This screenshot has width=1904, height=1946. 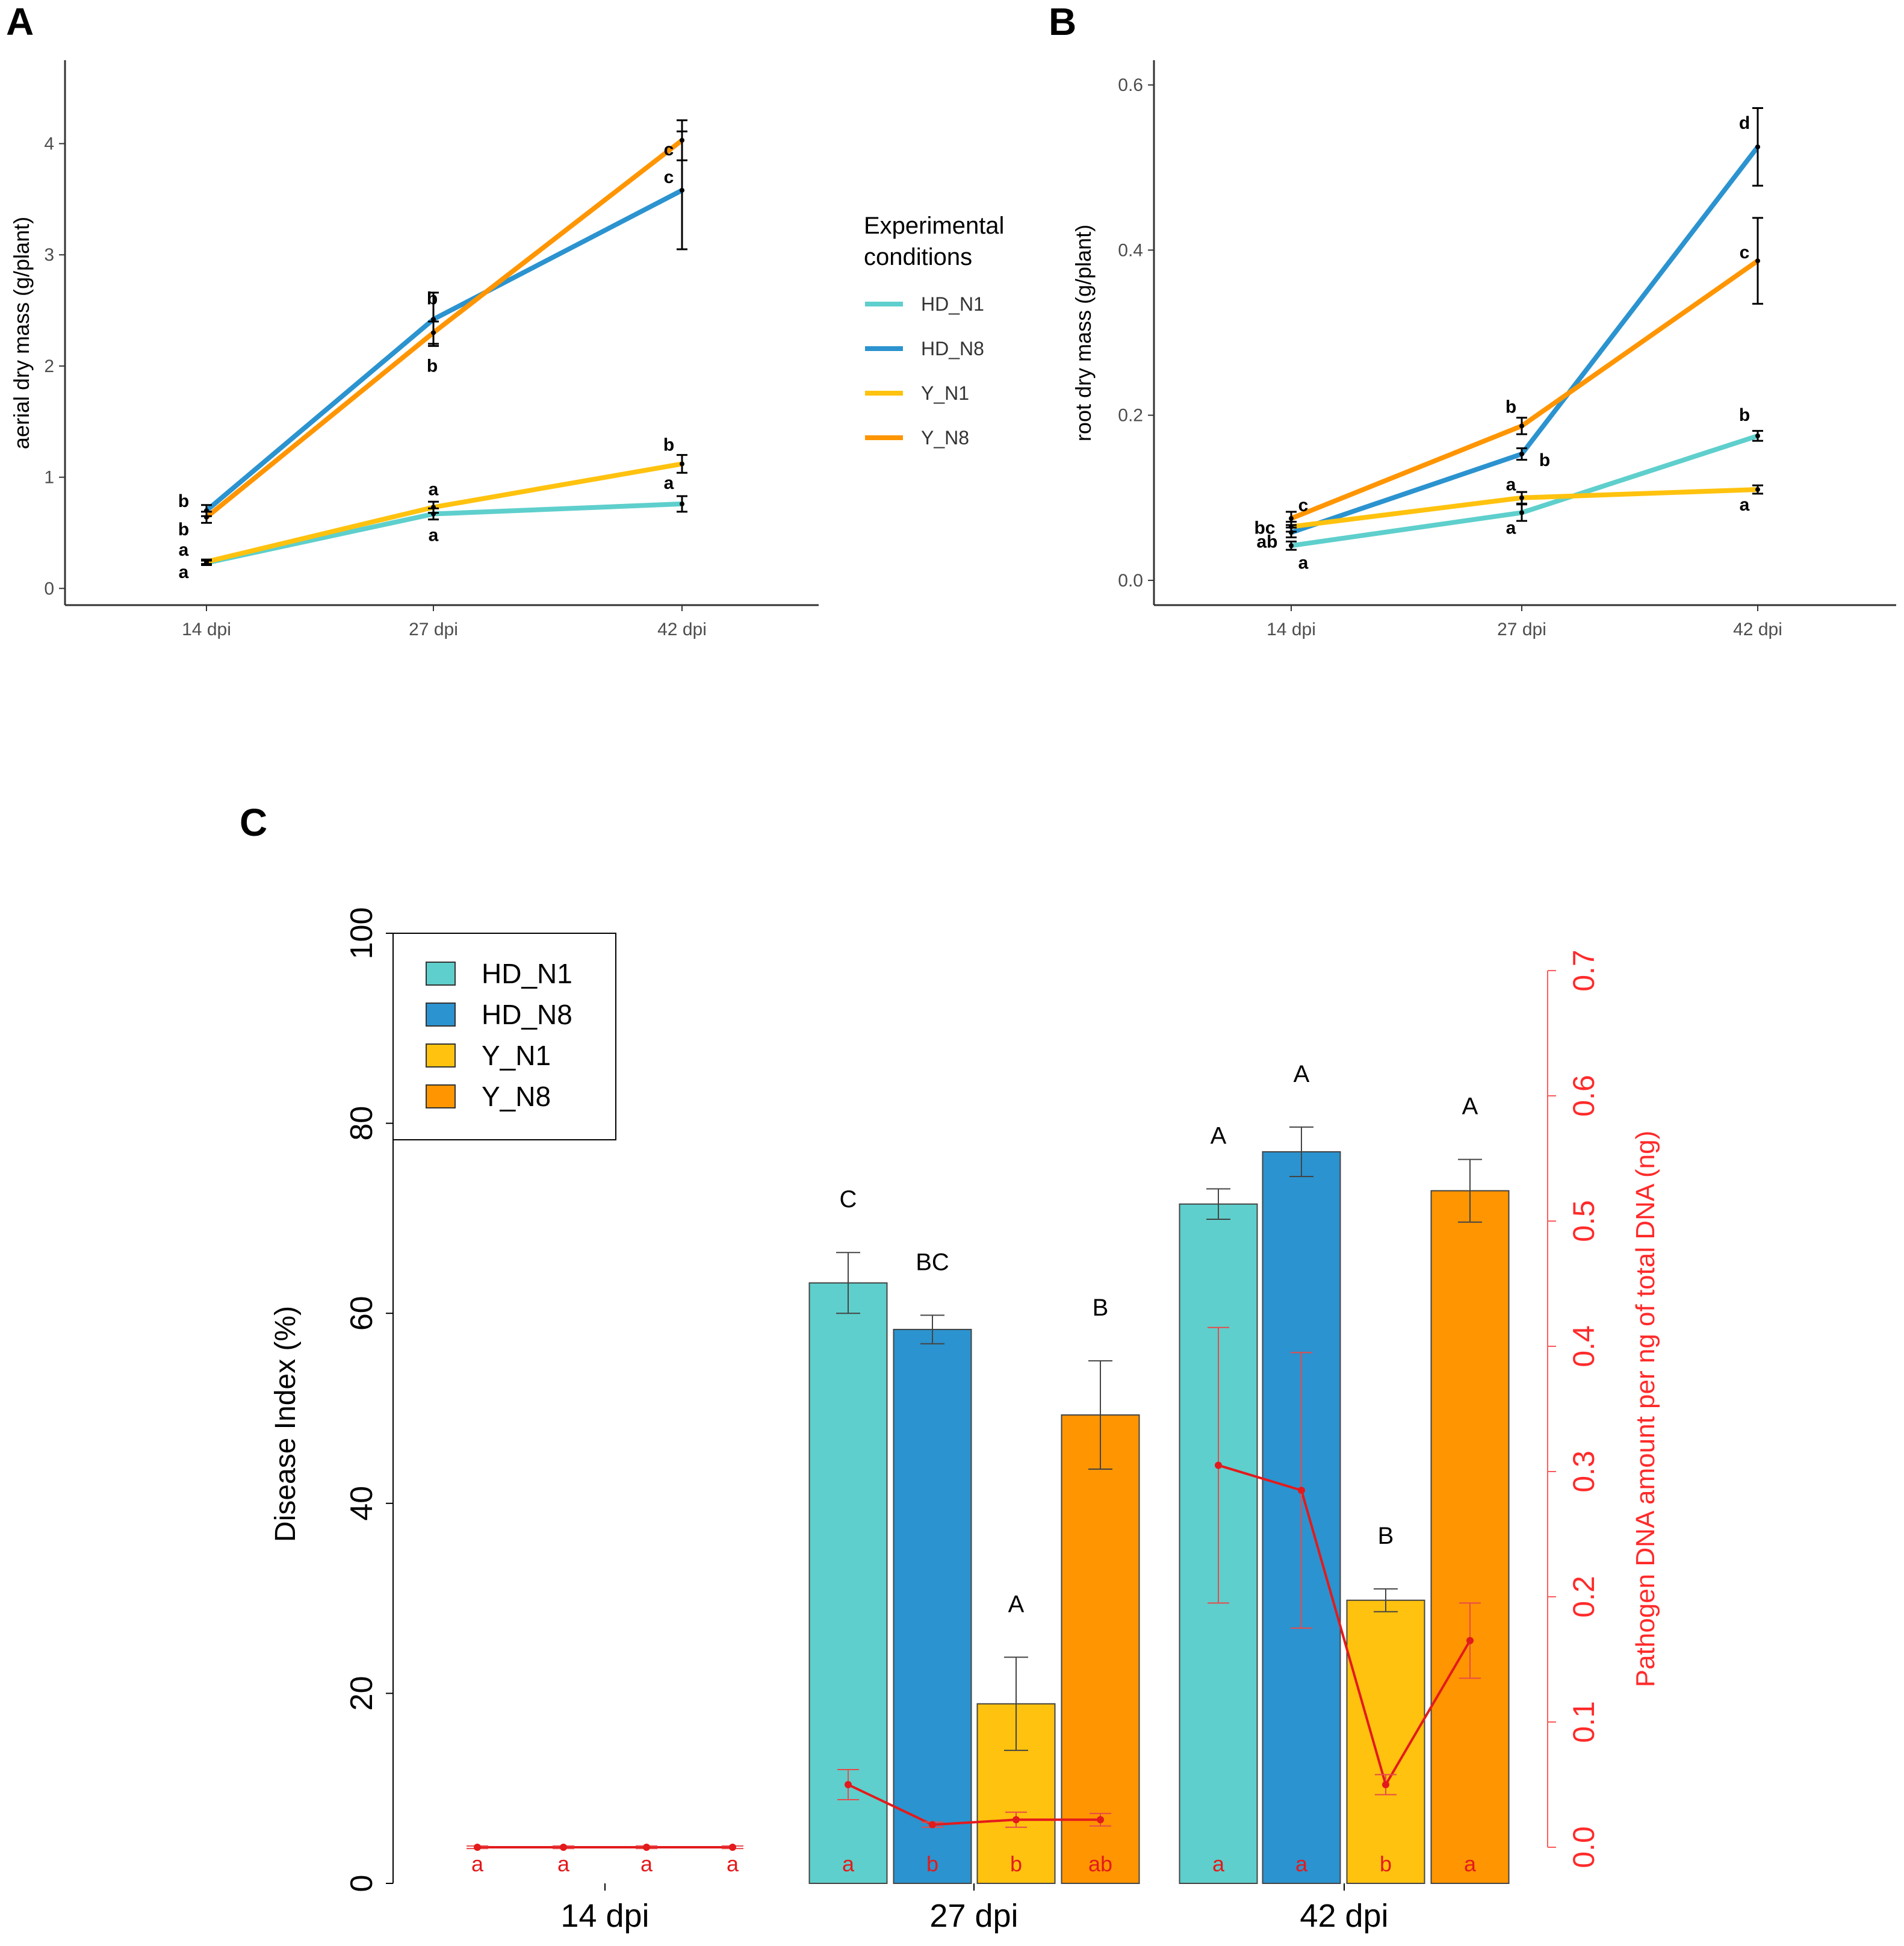 I want to click on c-pathogen-significance-letter: ab, so click(x=1100, y=1864).